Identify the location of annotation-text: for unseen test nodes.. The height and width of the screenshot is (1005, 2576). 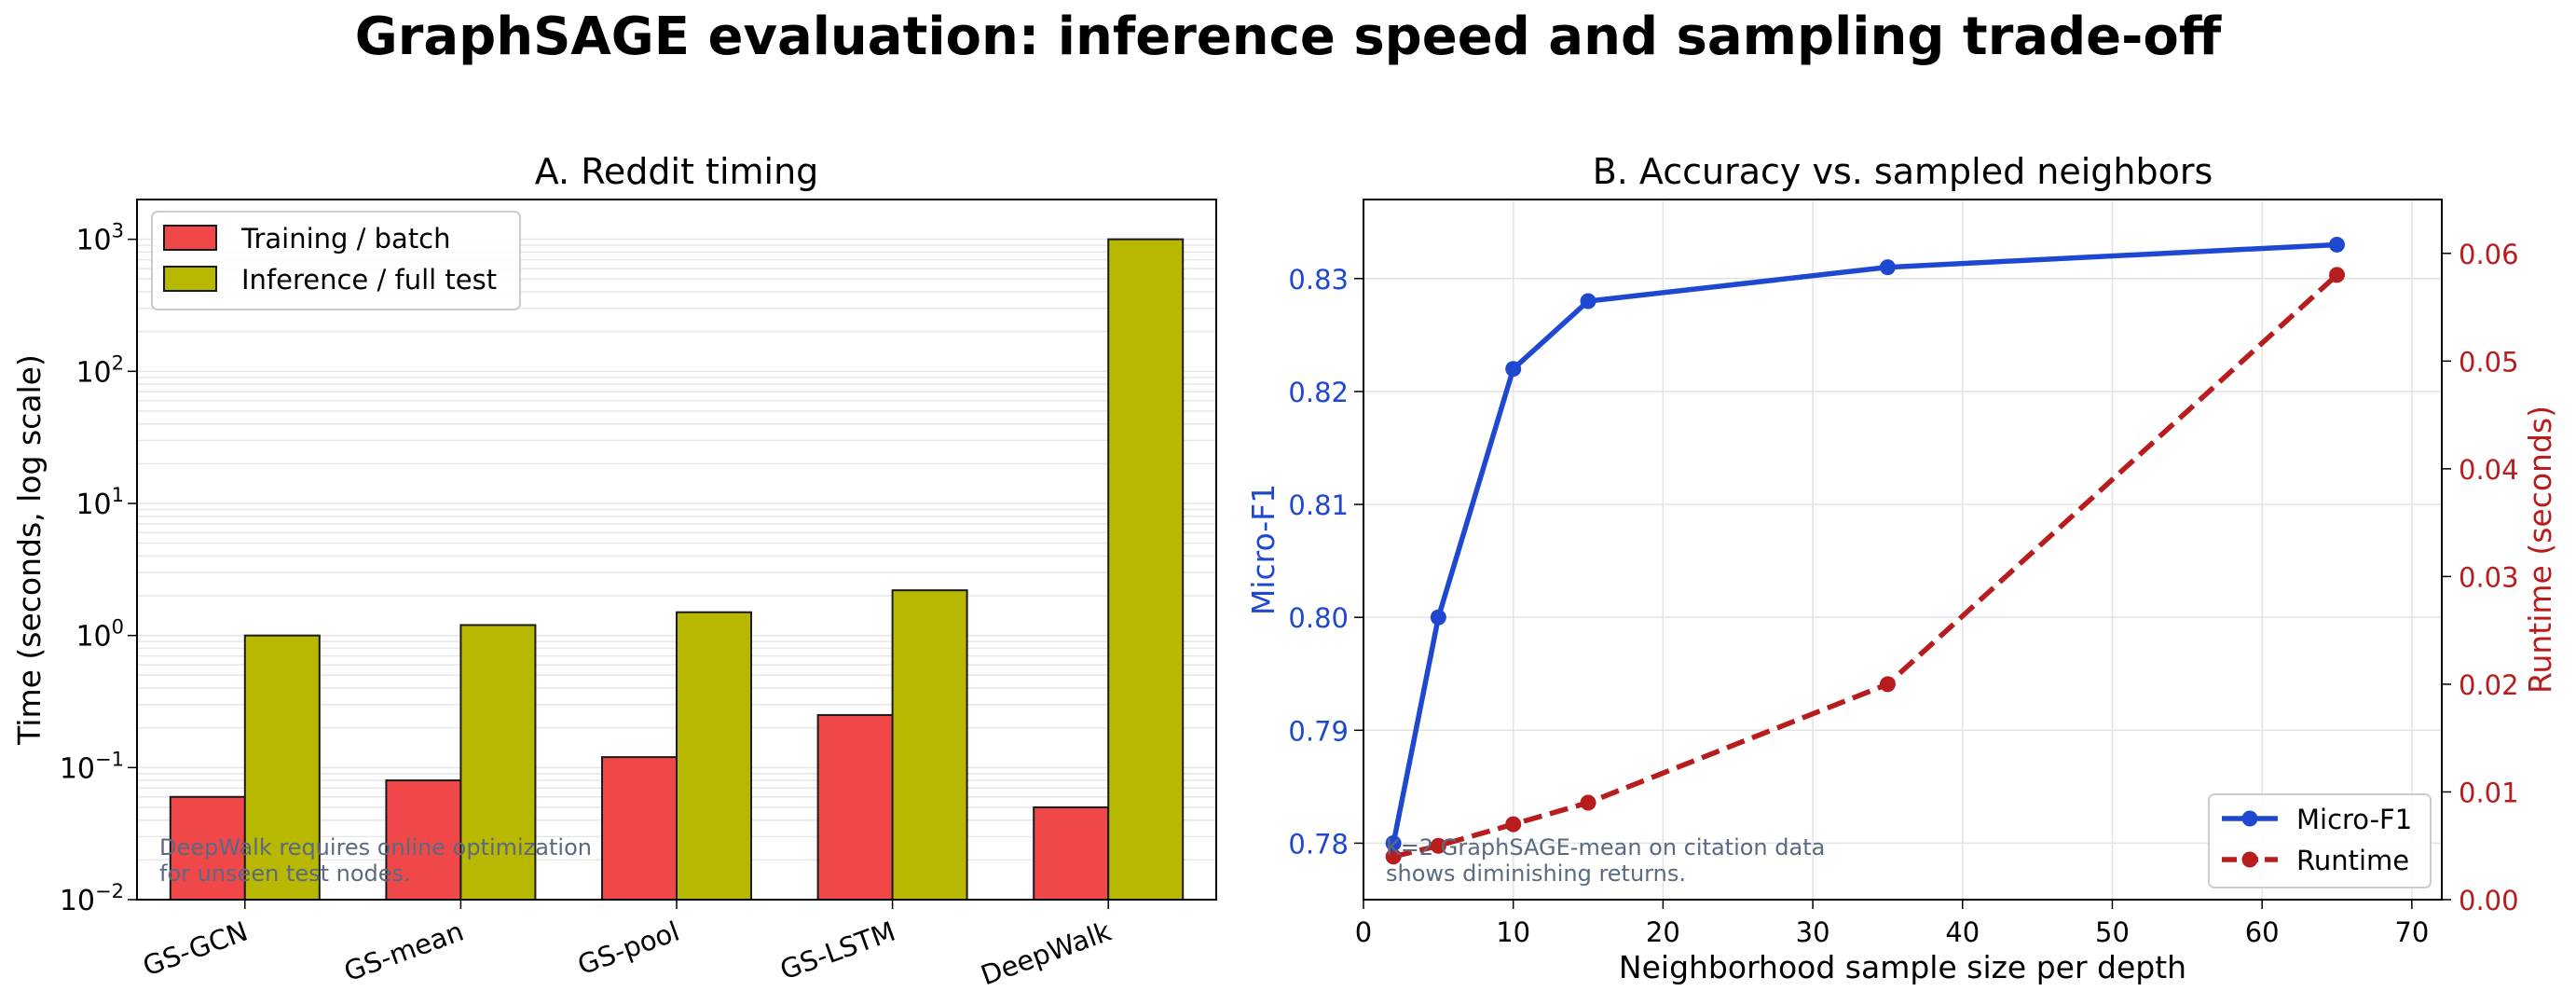
(285, 874).